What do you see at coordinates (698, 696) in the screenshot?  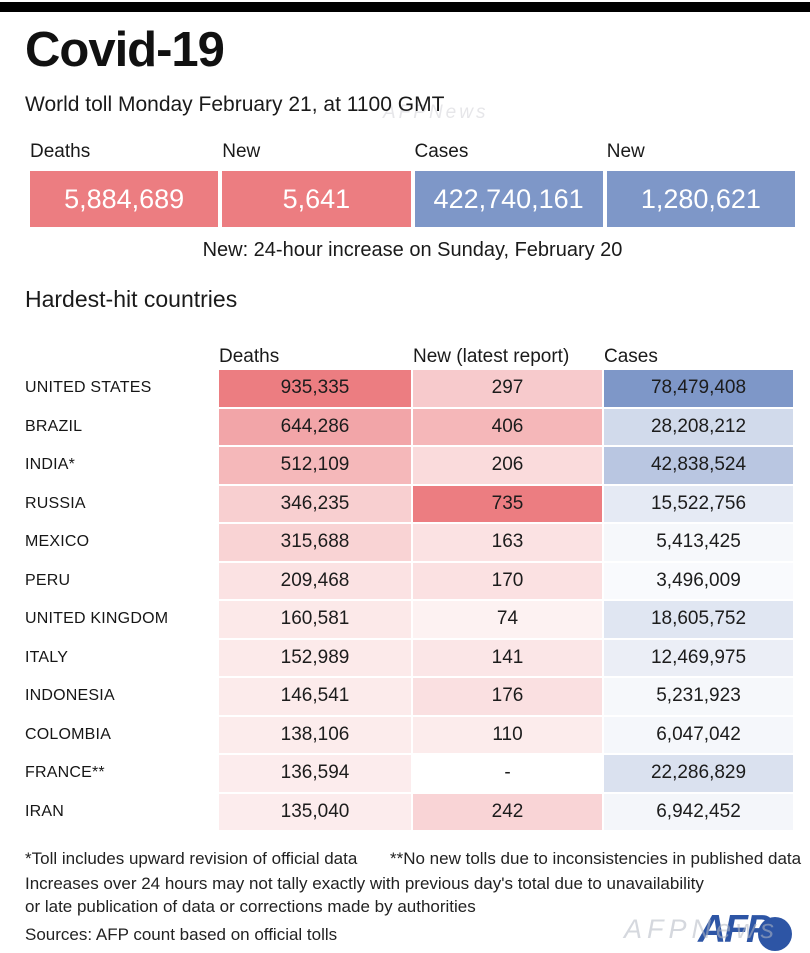 I see `cases-cell: 5,231,923` at bounding box center [698, 696].